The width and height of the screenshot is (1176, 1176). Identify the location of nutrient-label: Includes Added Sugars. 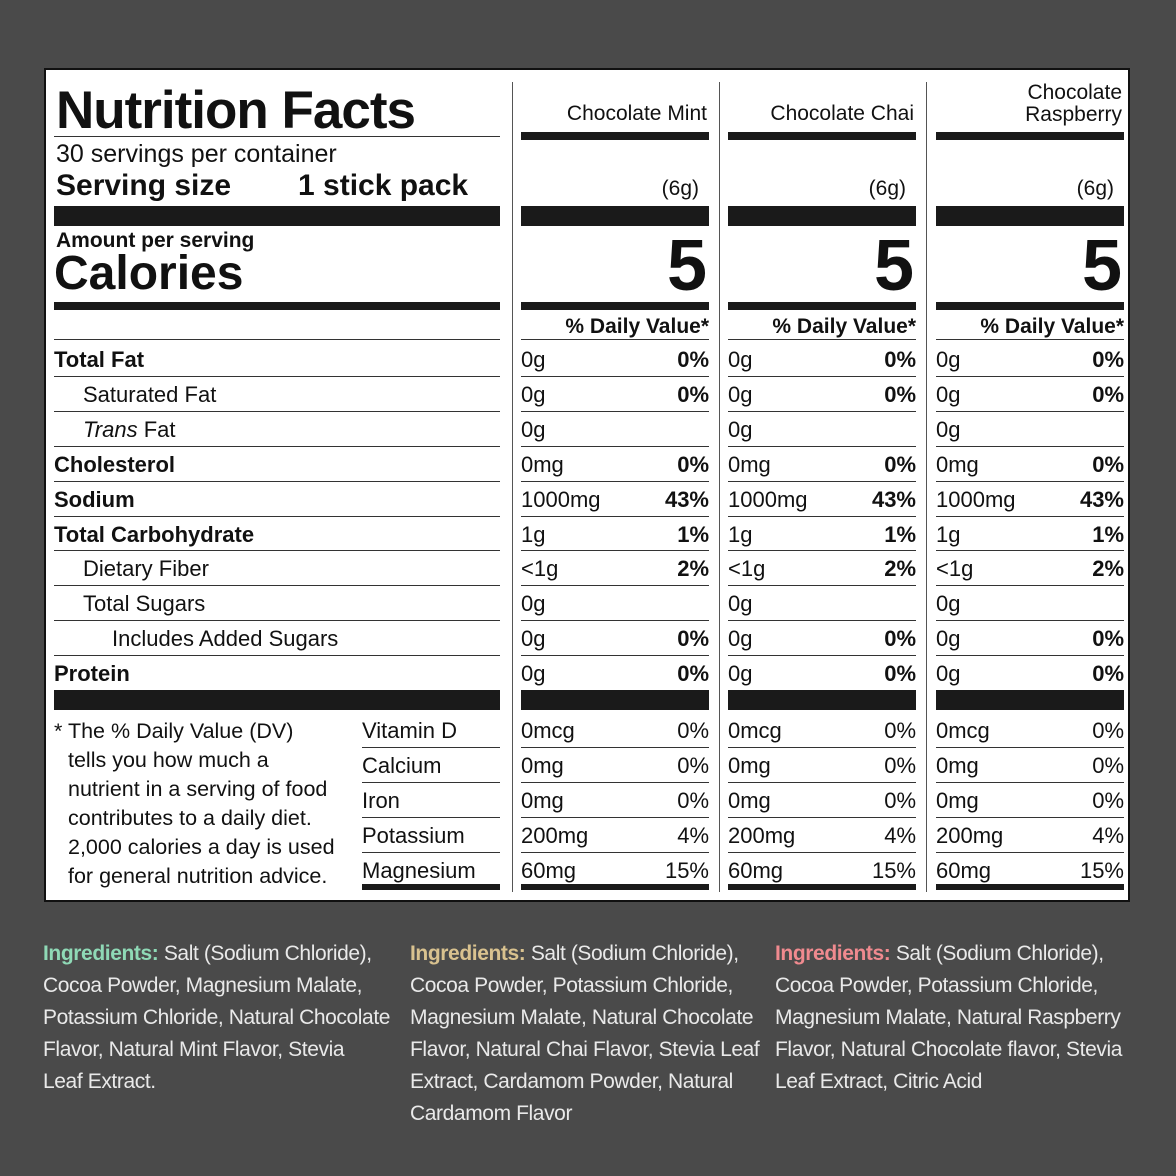
(225, 639).